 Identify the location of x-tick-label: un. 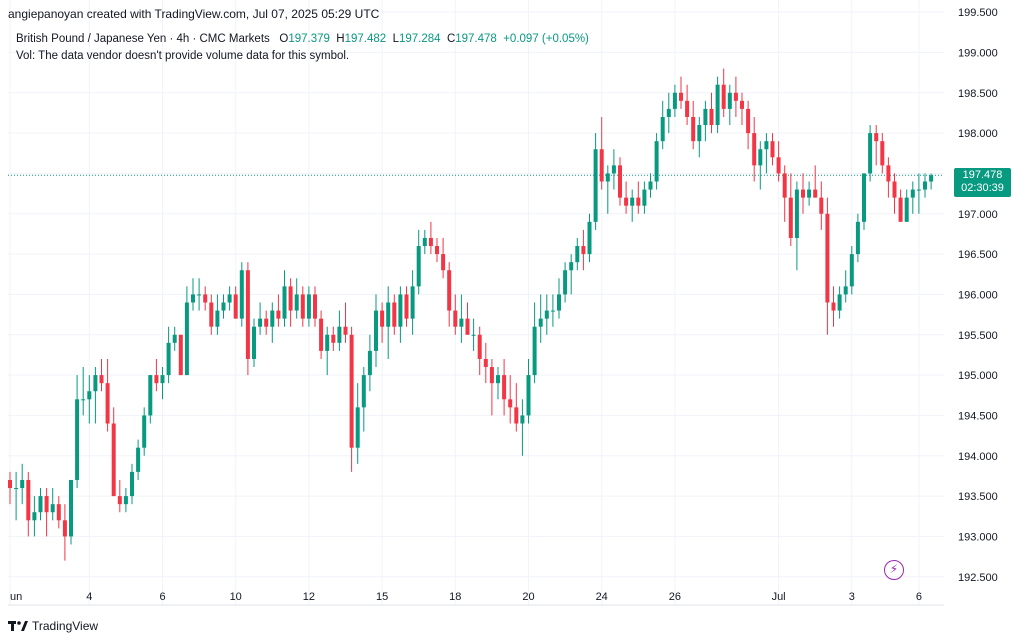
(16, 597).